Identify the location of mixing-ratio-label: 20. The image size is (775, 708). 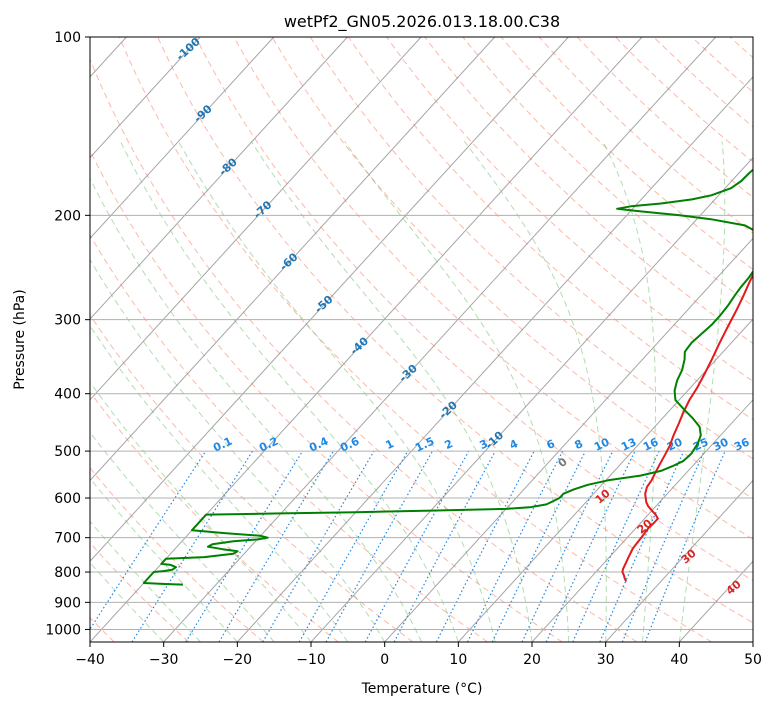
(675, 444).